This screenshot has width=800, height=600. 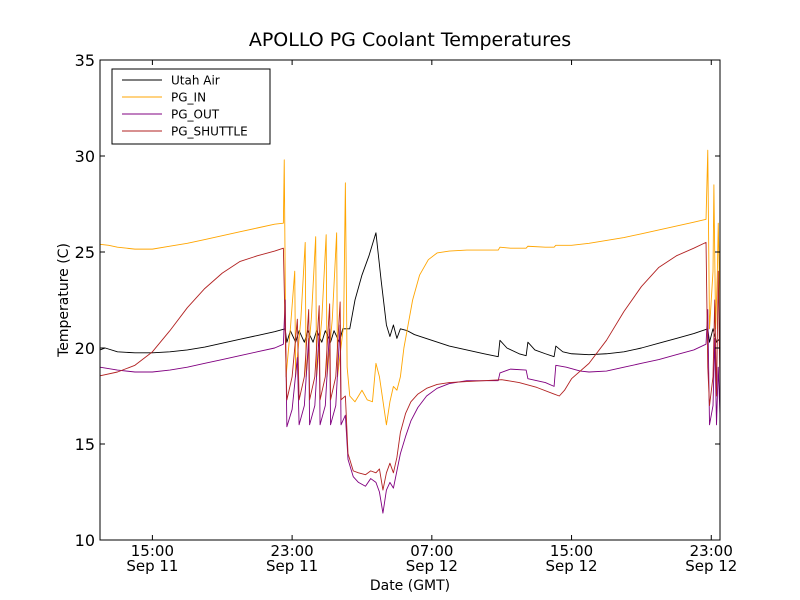 I want to click on legend-label-pg-shuttle: PG_SHUTTLE, so click(x=209, y=132).